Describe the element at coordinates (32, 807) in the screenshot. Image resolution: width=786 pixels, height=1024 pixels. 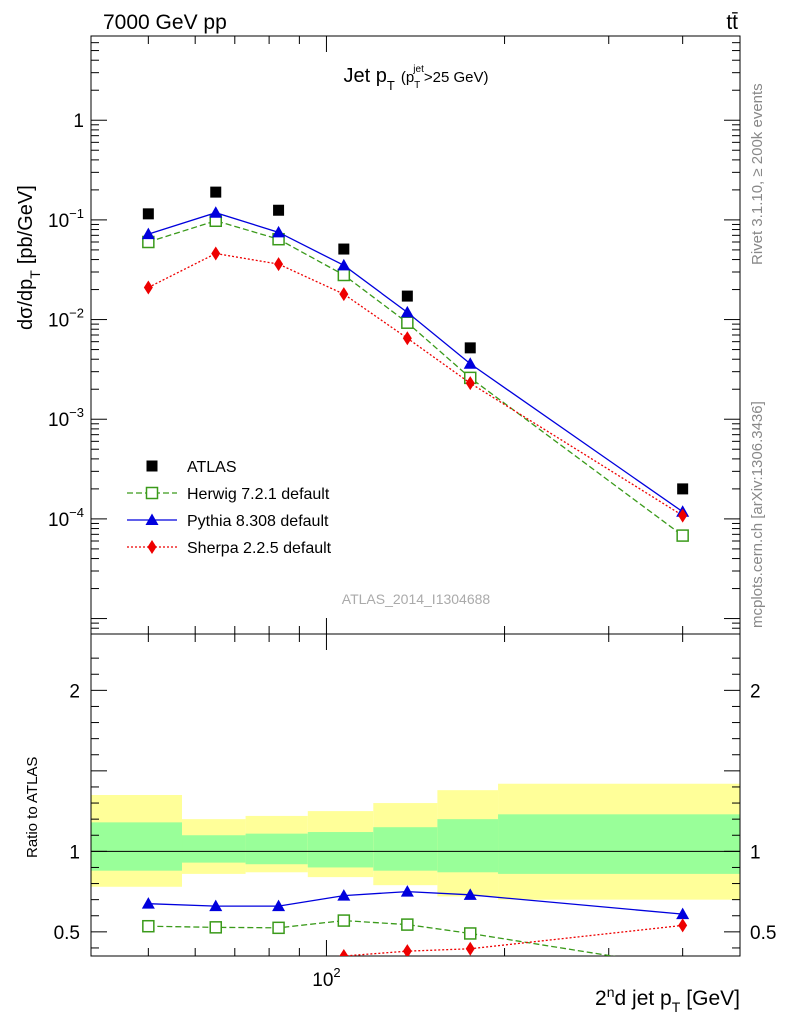
I see `ratio-ylabel: Ratio to ATLAS` at that location.